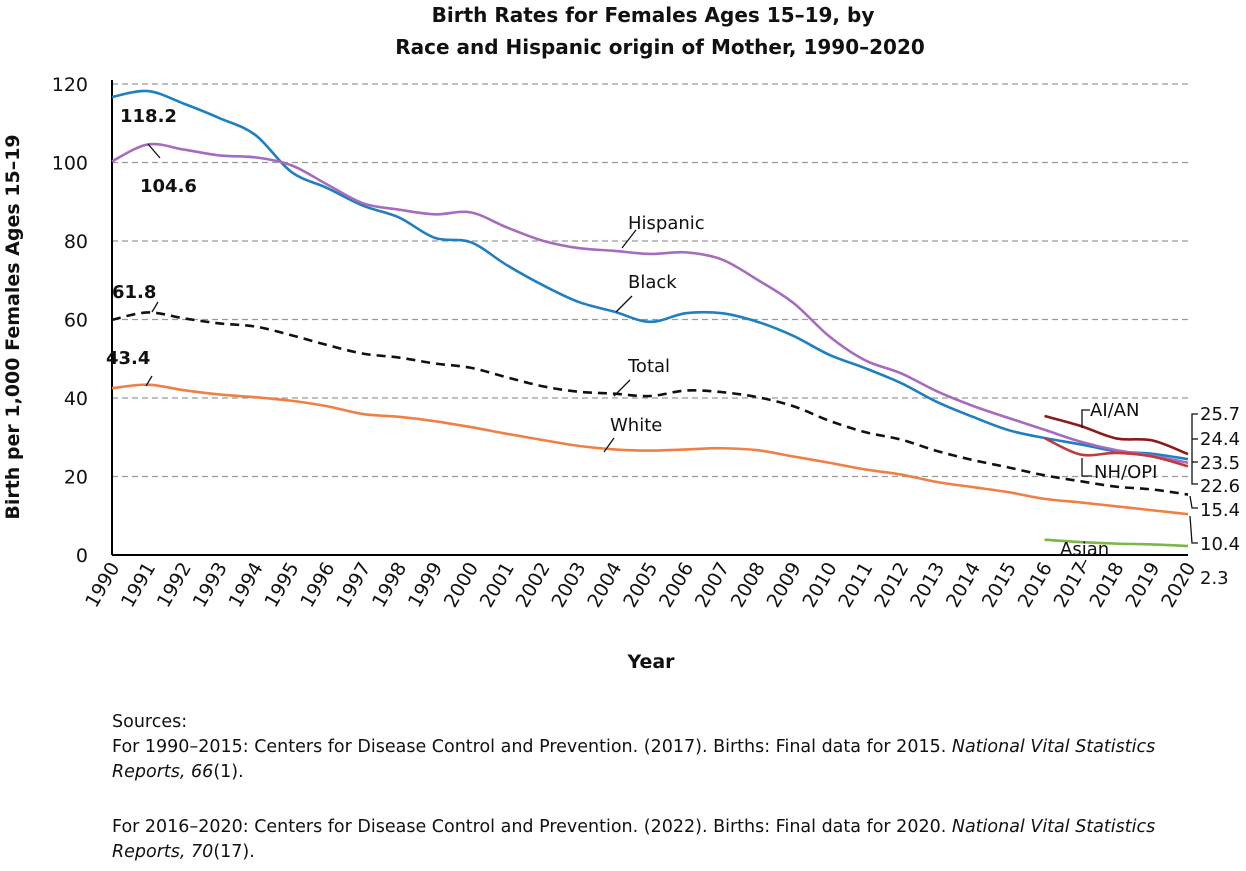 This screenshot has width=1246, height=871. Describe the element at coordinates (76, 478) in the screenshot. I see `y-tick-label: 20` at that location.